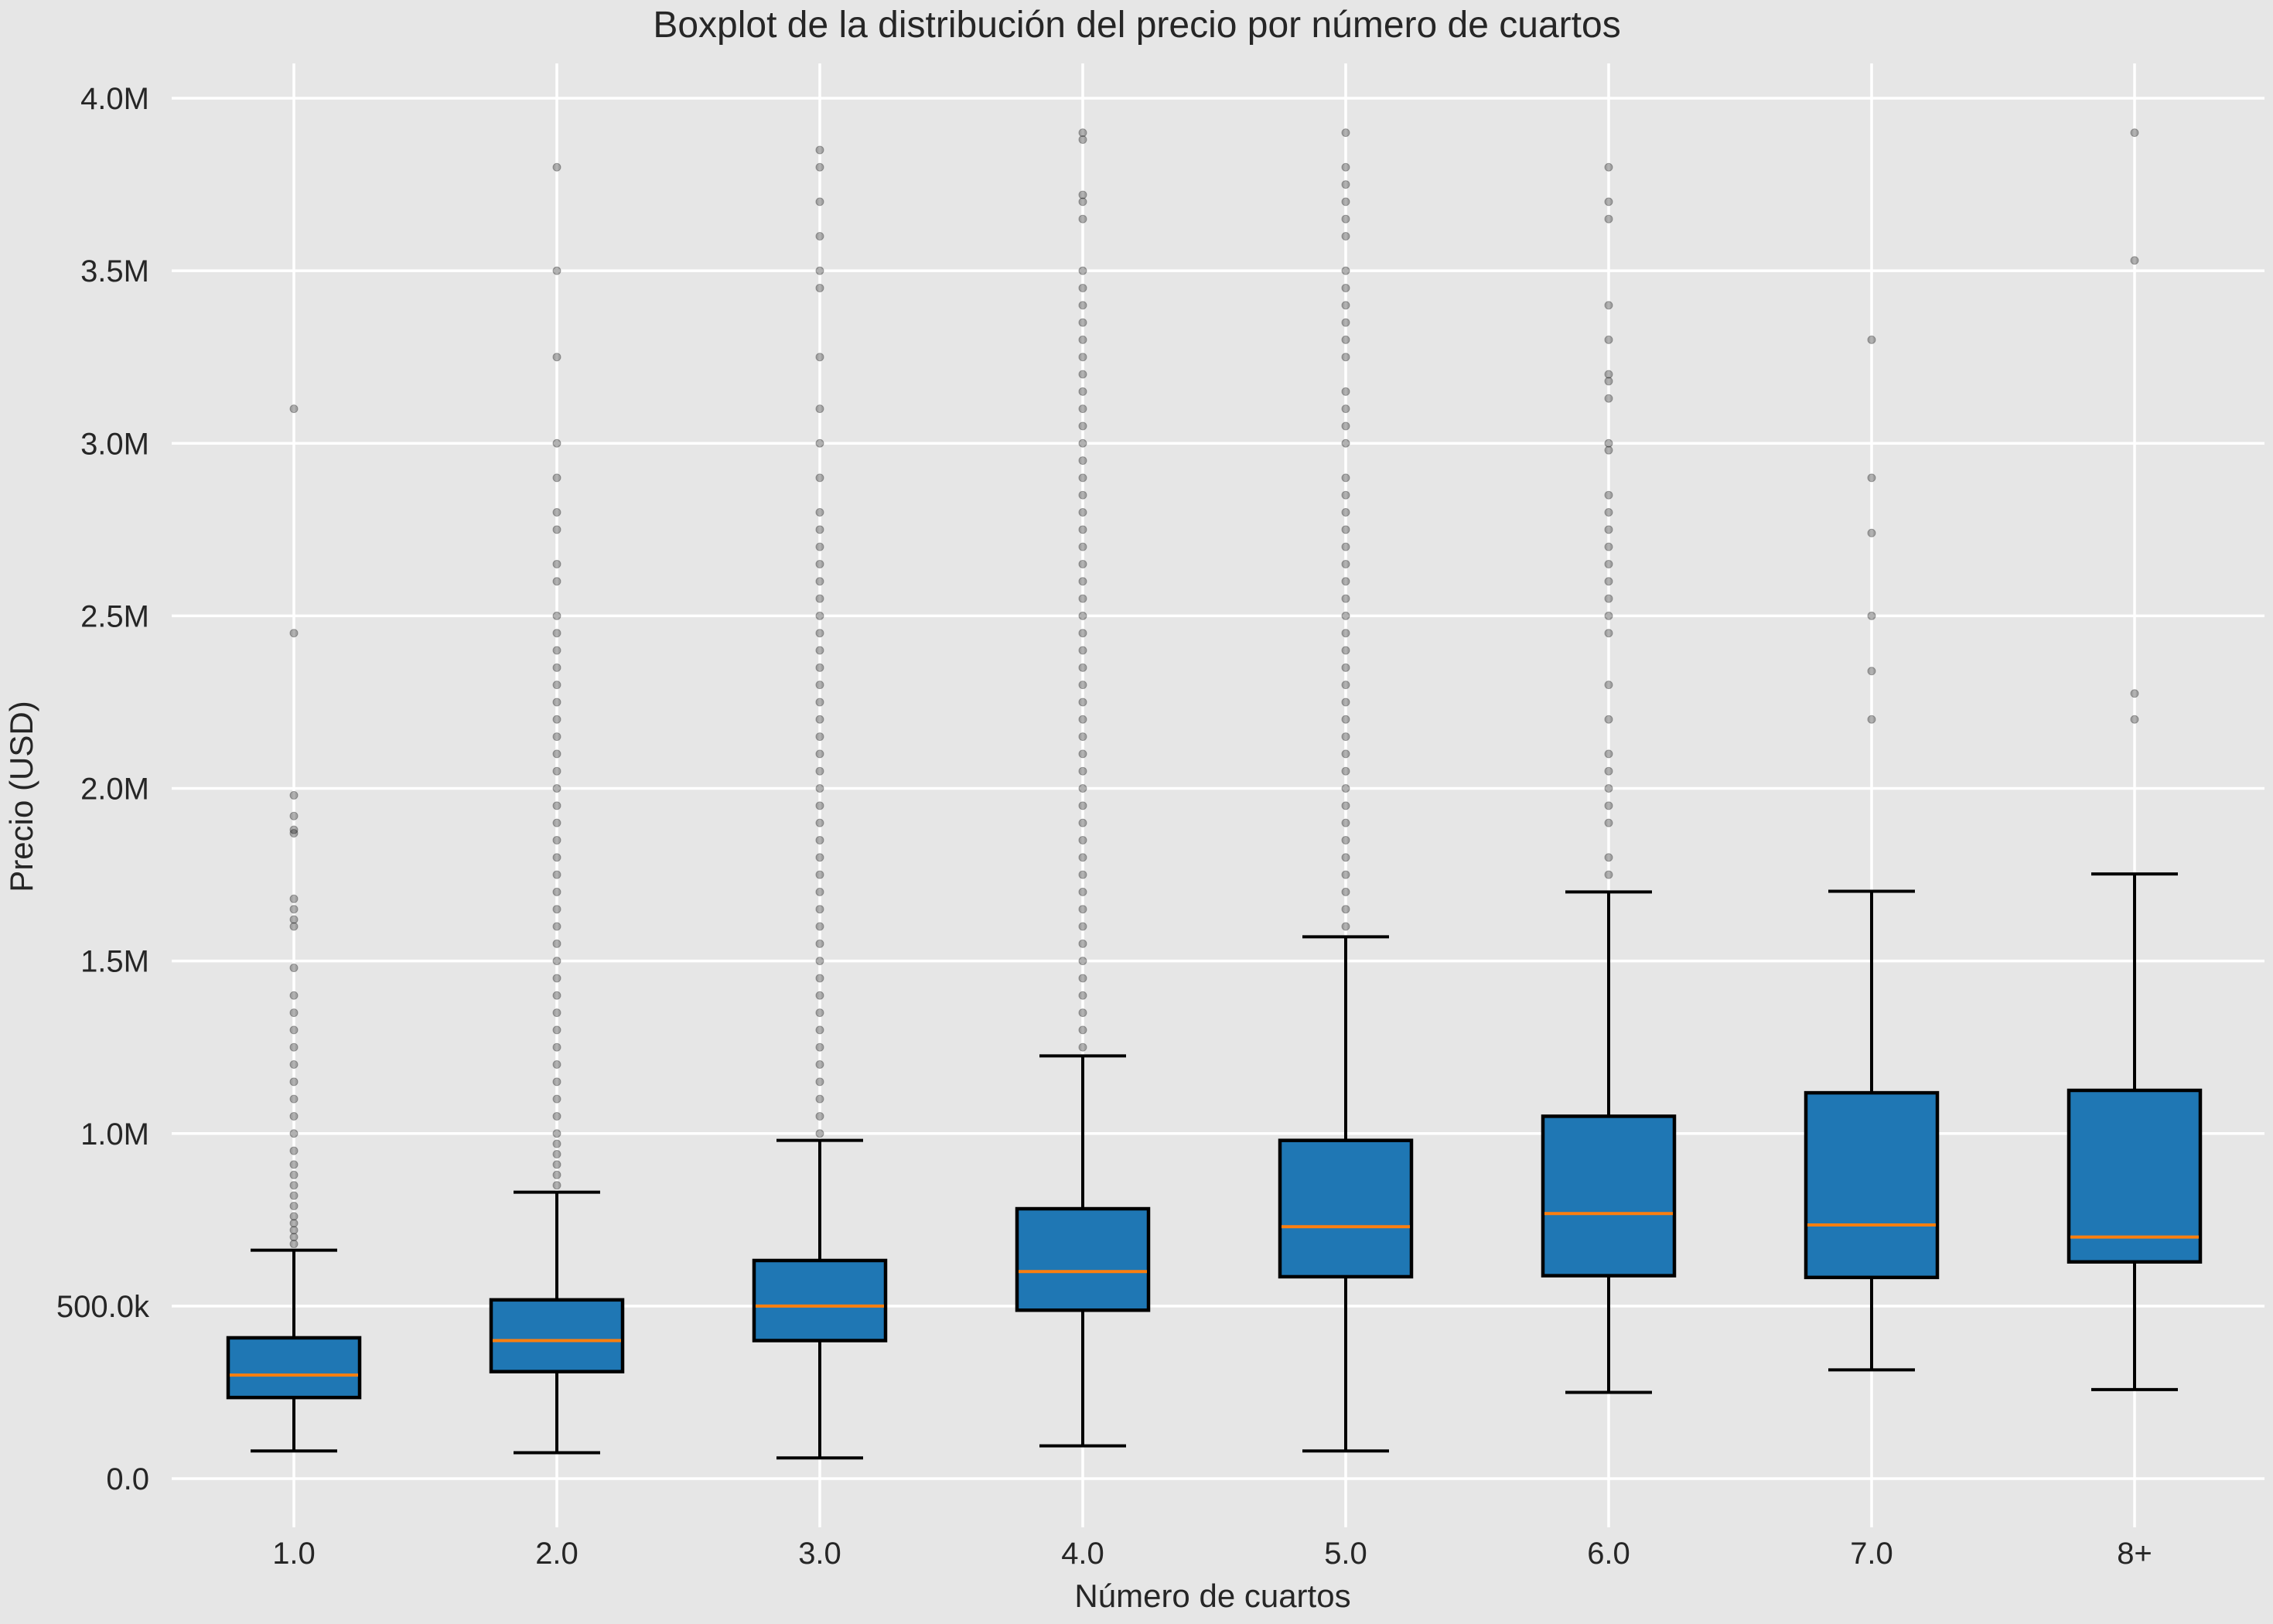 The width and height of the screenshot is (2273, 1624). I want to click on box-group-5.0, so click(1346, 1194).